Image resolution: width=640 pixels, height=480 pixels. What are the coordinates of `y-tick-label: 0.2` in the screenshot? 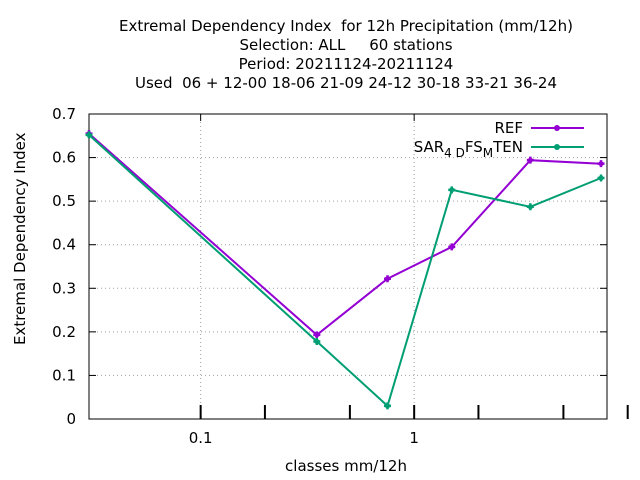 It's located at (64, 332).